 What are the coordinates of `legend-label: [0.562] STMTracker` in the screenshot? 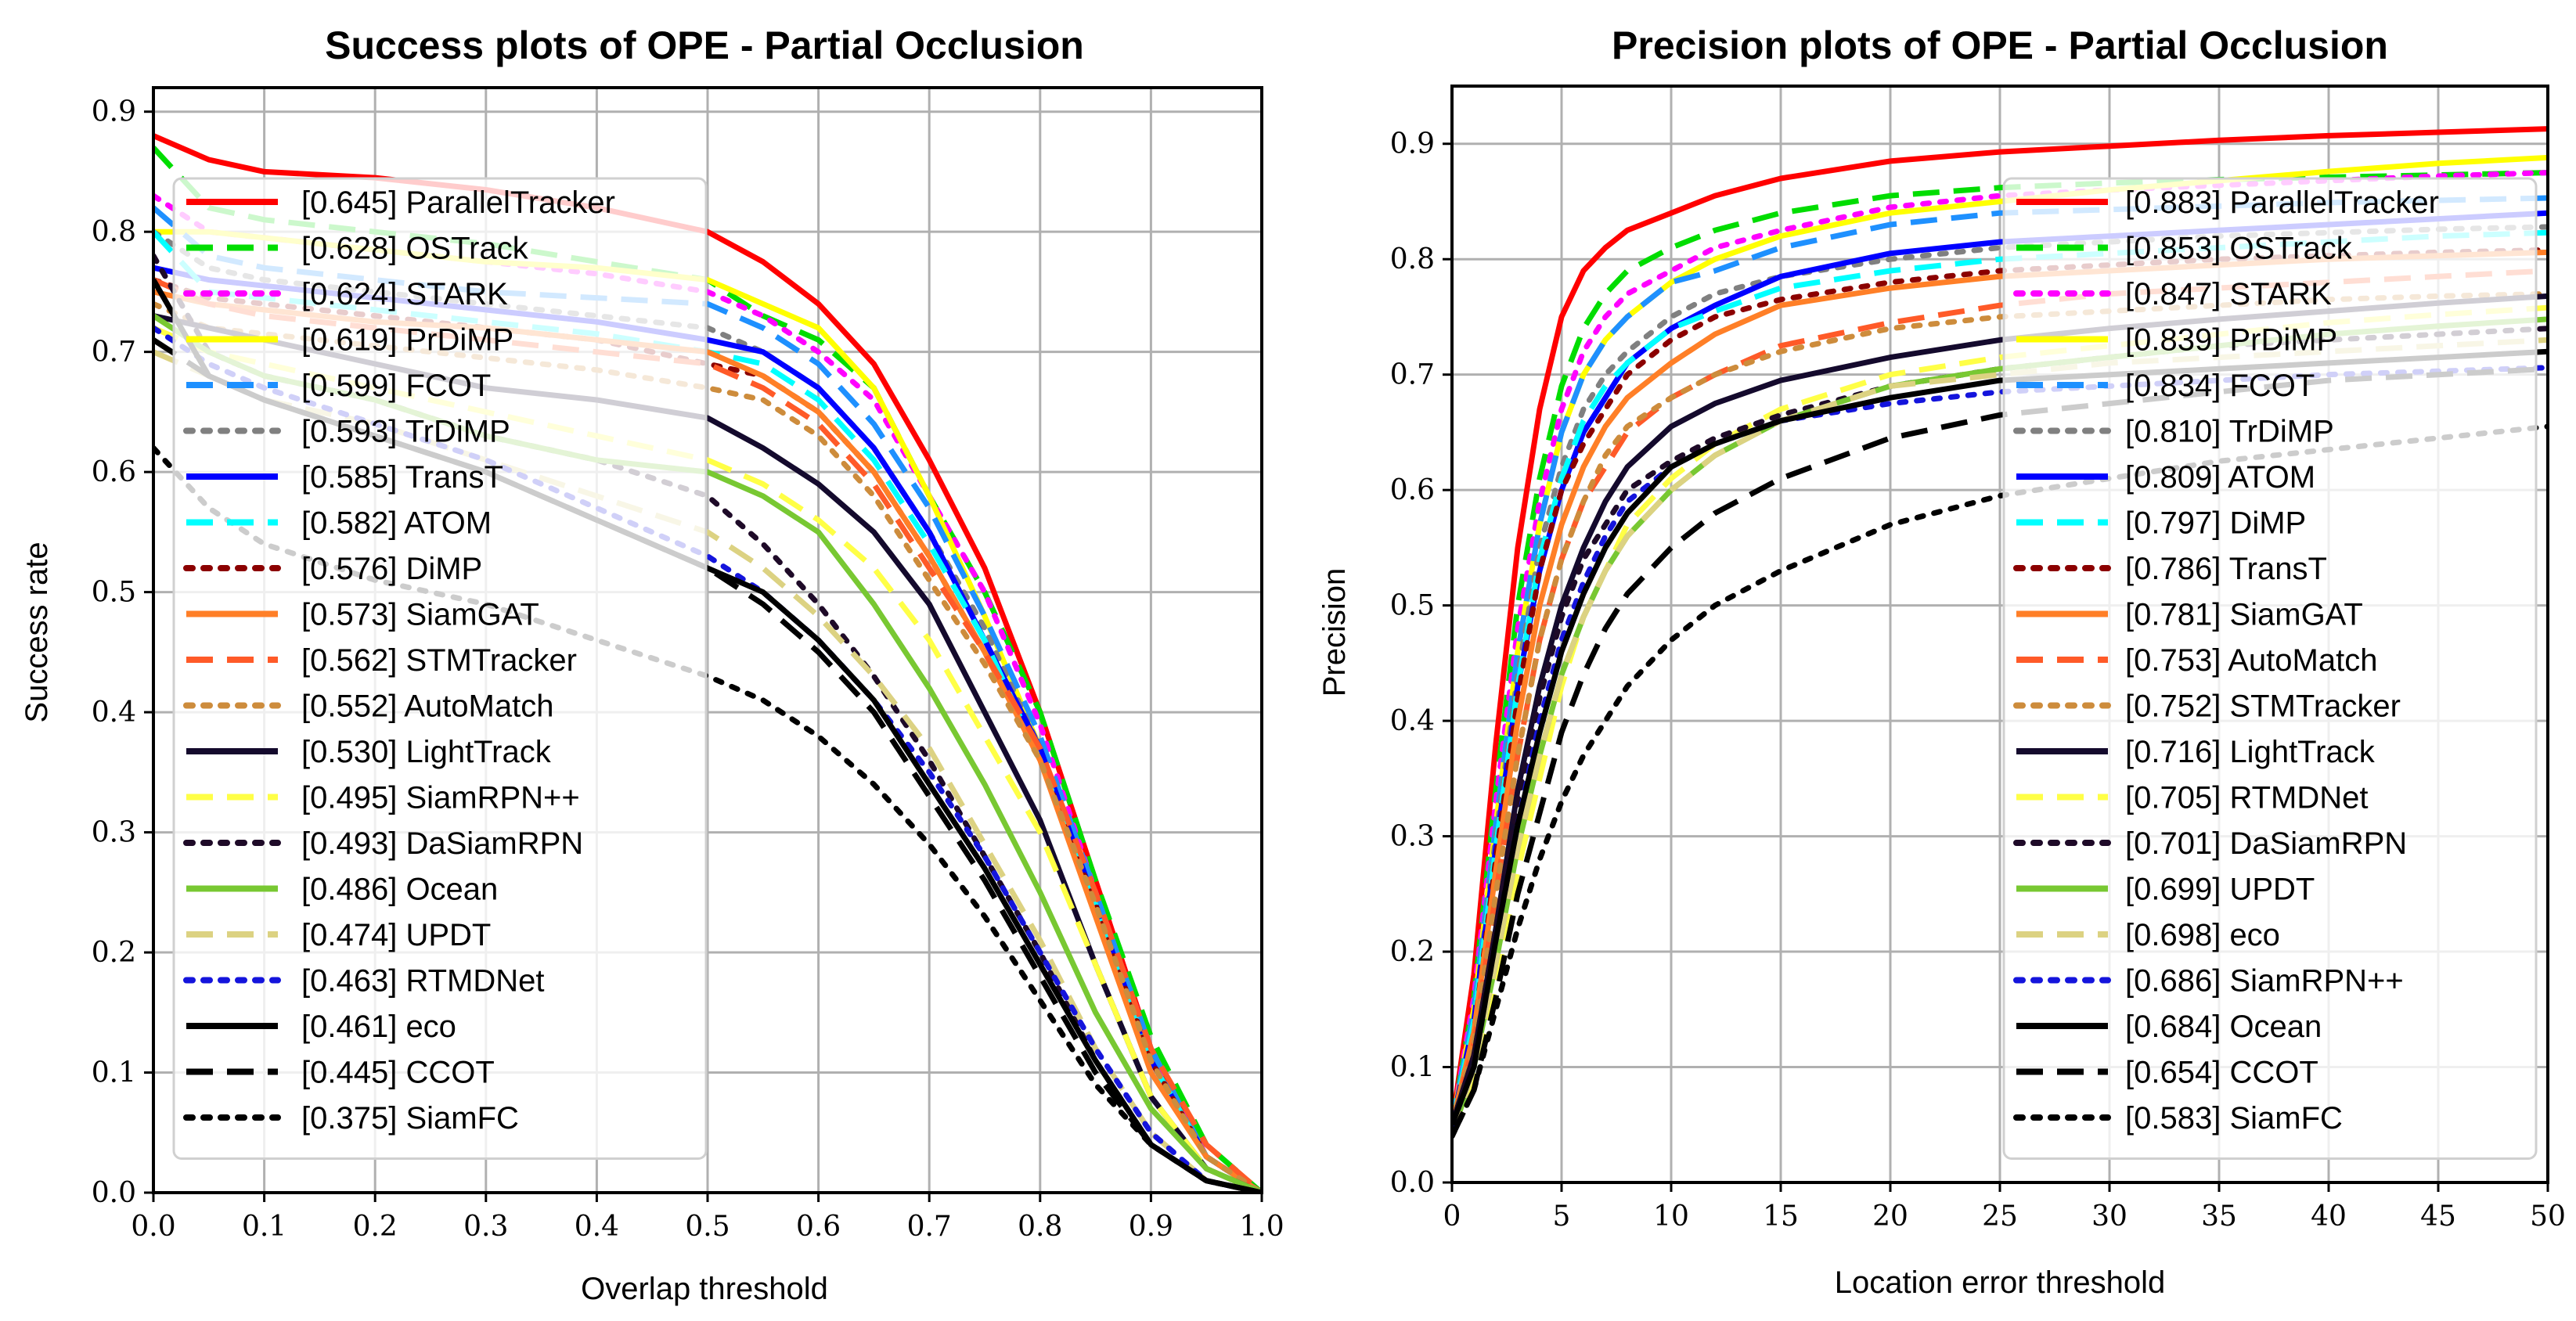 It's located at (439, 660).